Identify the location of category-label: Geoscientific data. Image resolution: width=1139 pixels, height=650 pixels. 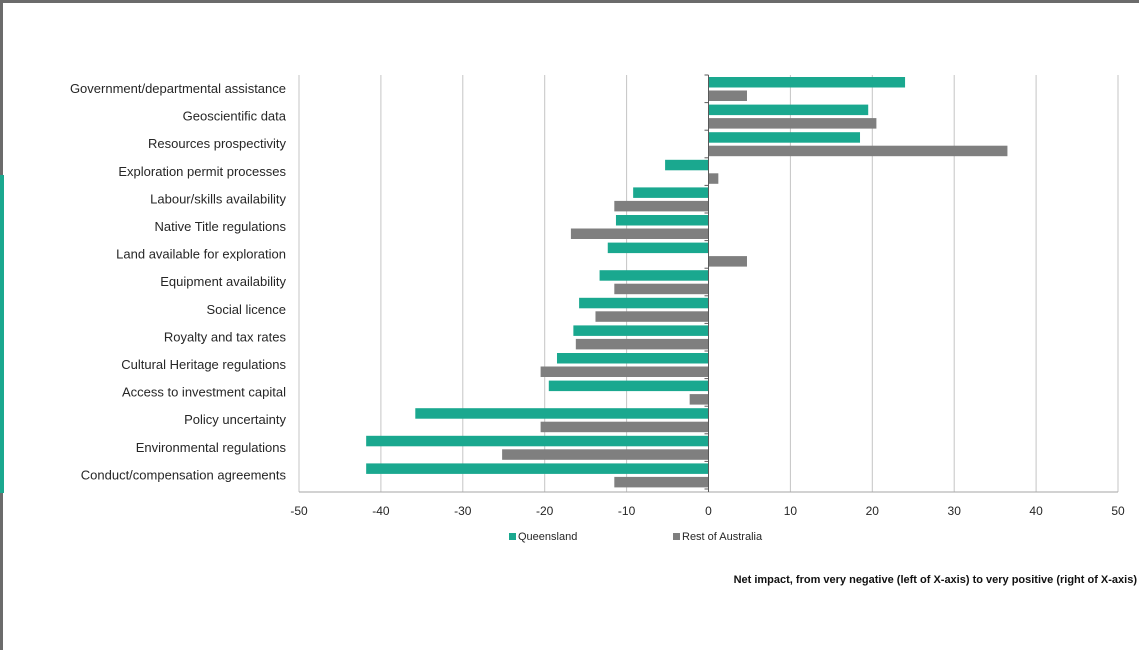
(235, 116).